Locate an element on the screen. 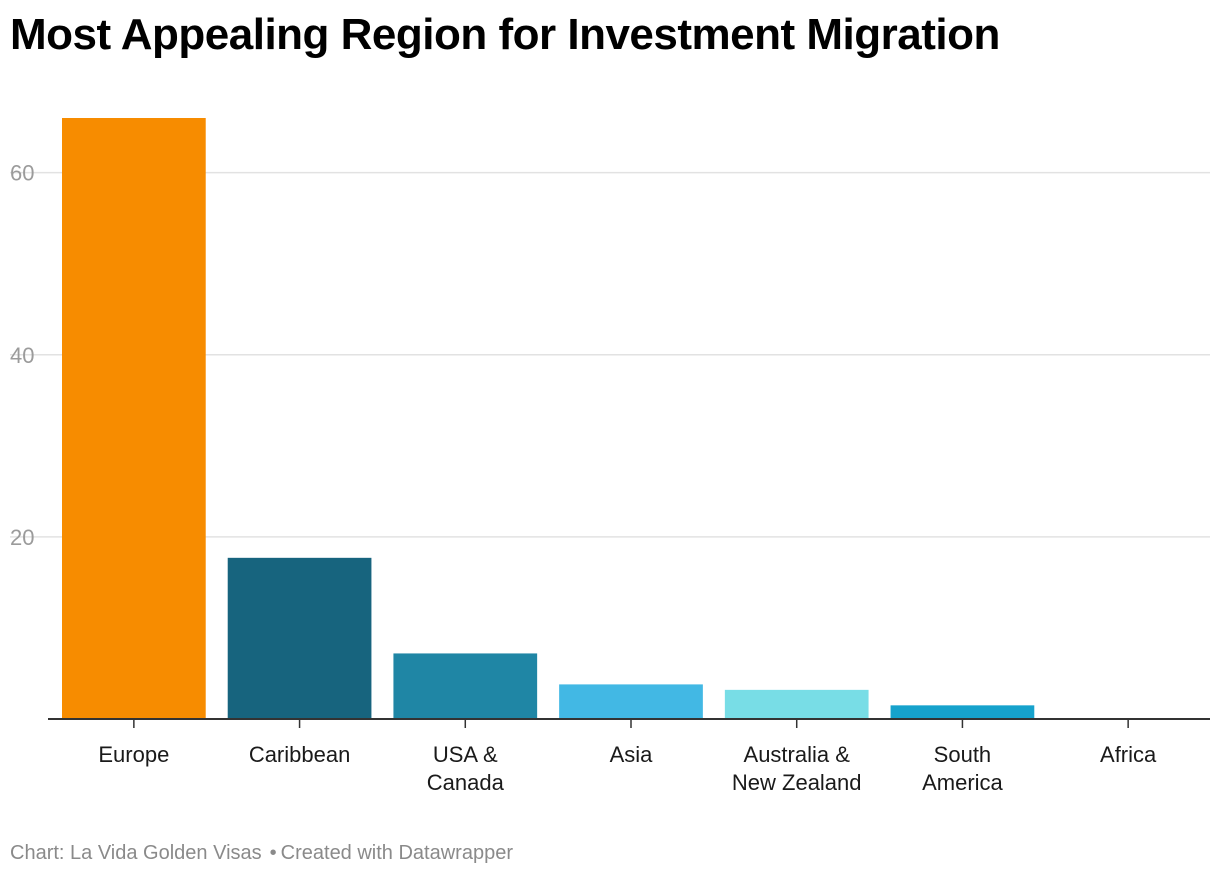 Image resolution: width=1220 pixels, height=878 pixels. x-tick-label-line: Australia & is located at coordinates (797, 754).